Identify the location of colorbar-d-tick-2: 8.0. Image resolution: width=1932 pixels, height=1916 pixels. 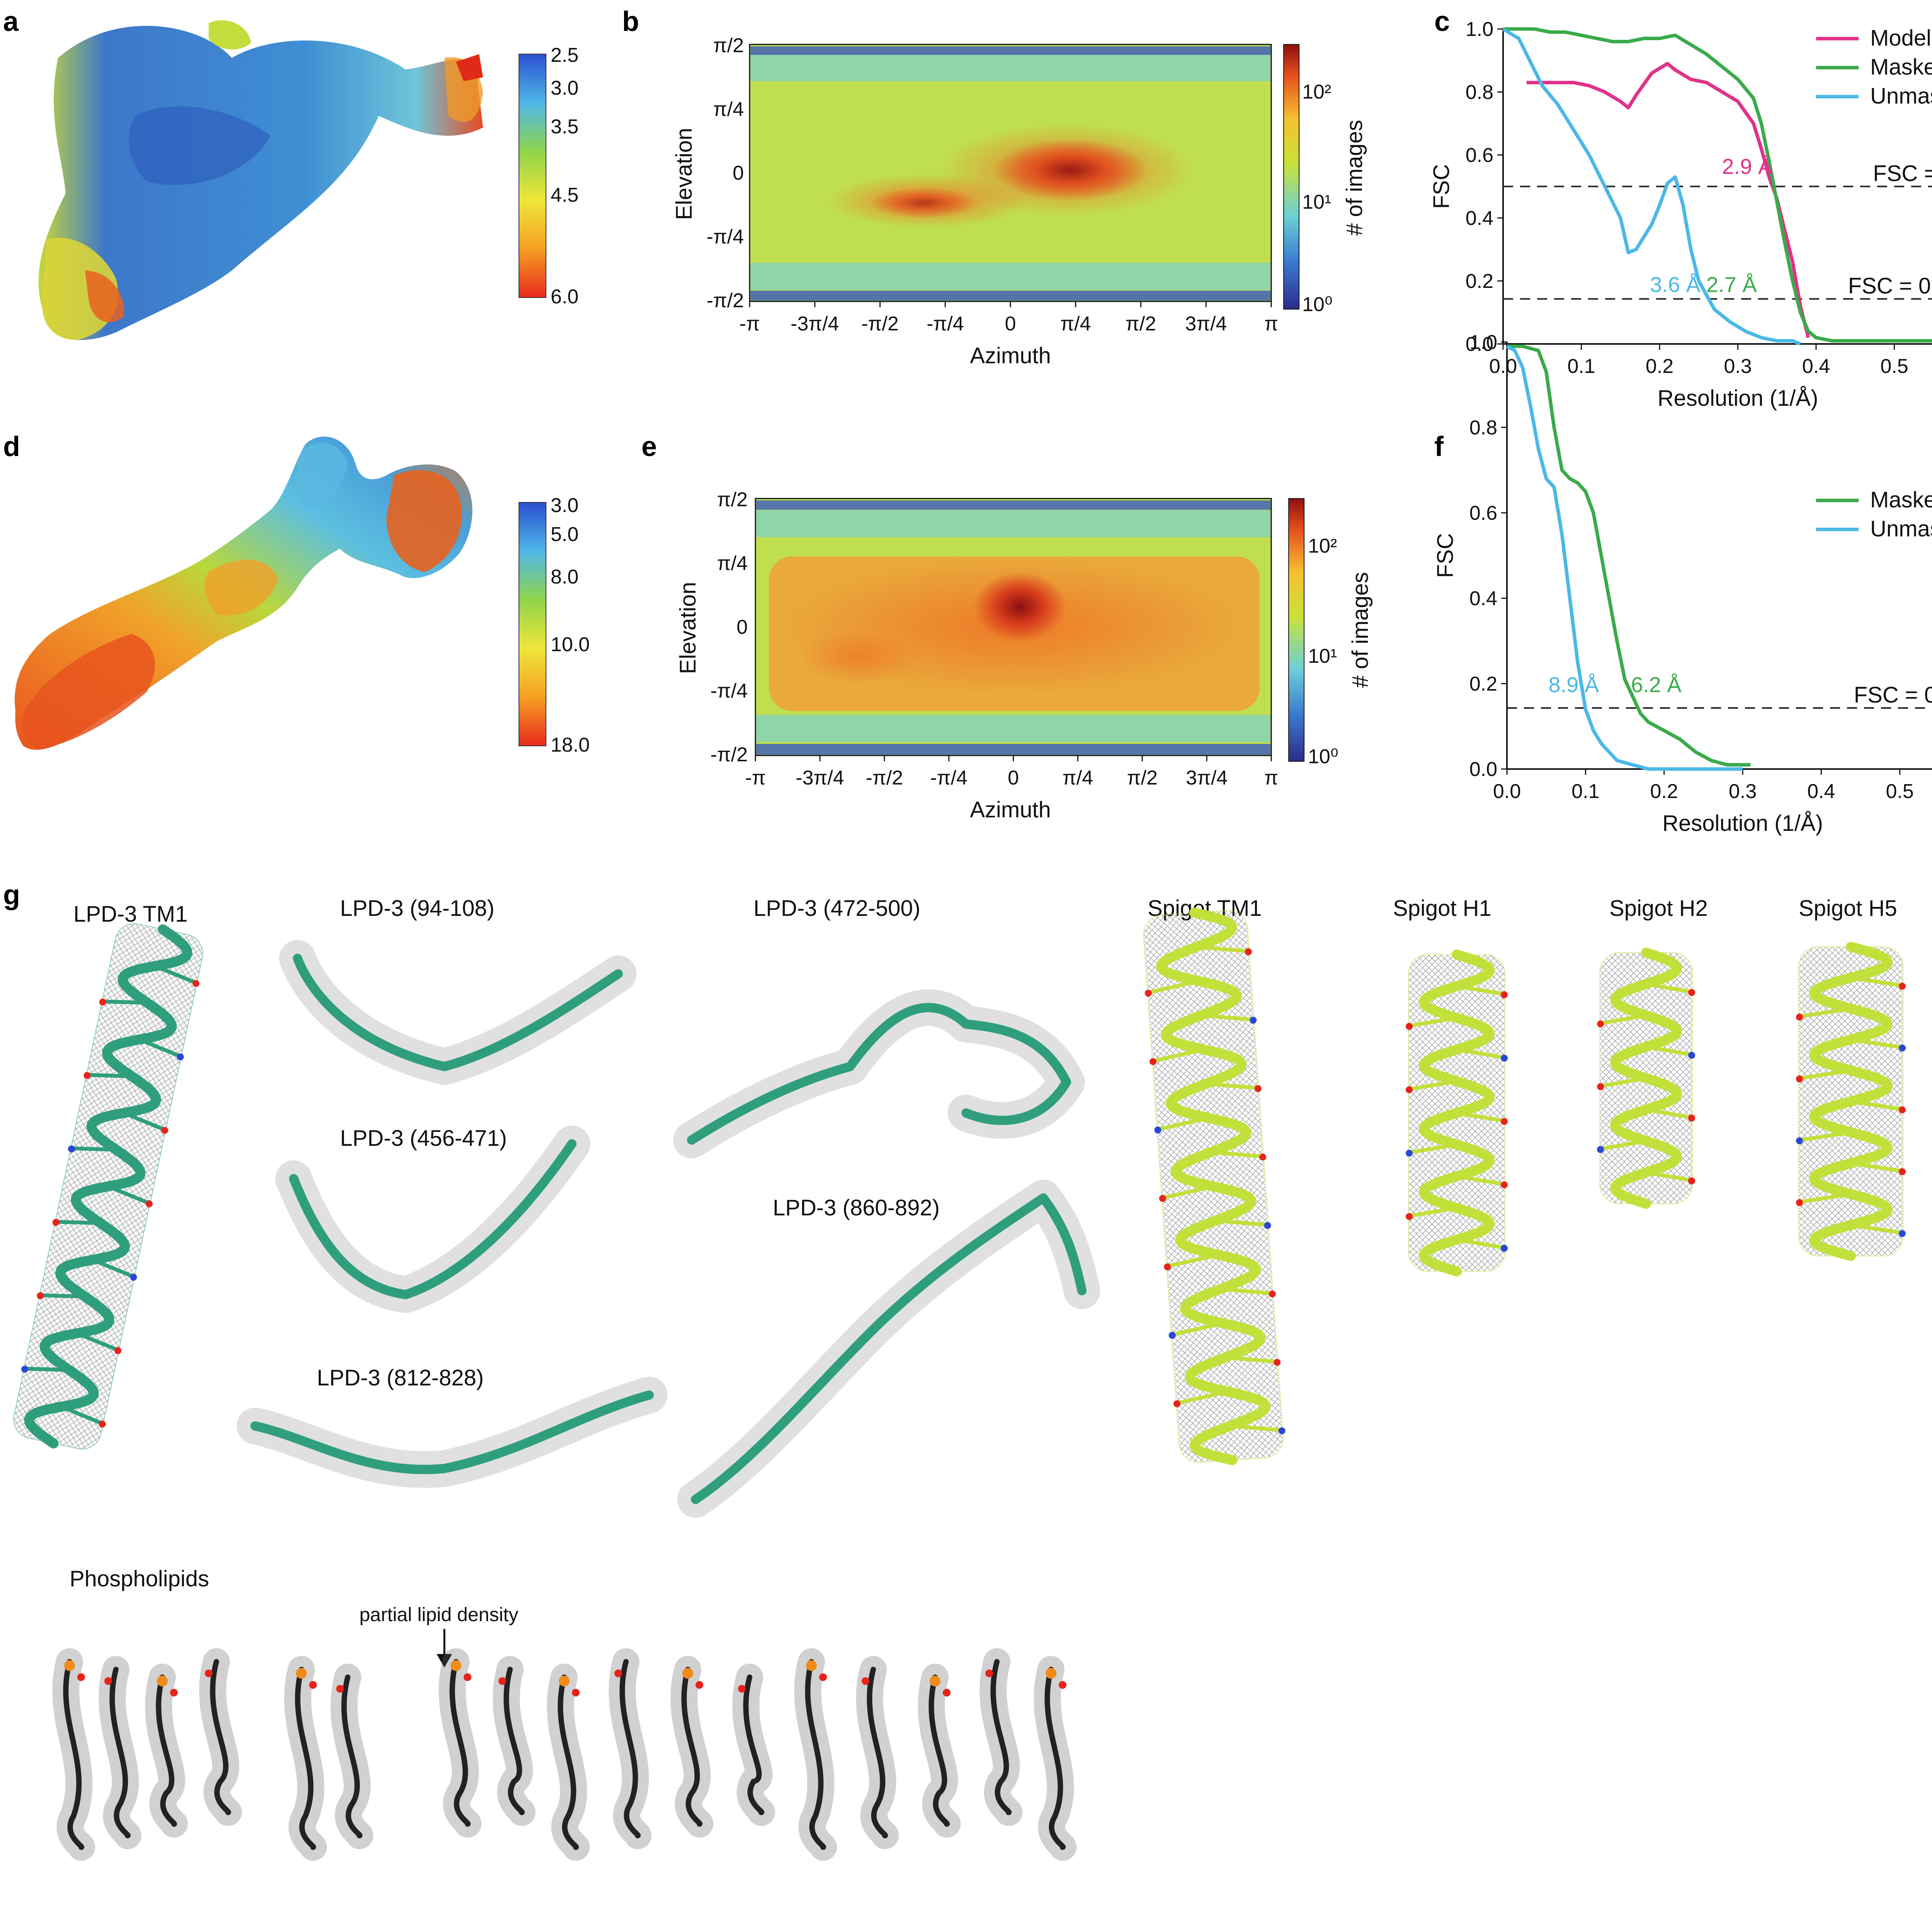
(564, 577).